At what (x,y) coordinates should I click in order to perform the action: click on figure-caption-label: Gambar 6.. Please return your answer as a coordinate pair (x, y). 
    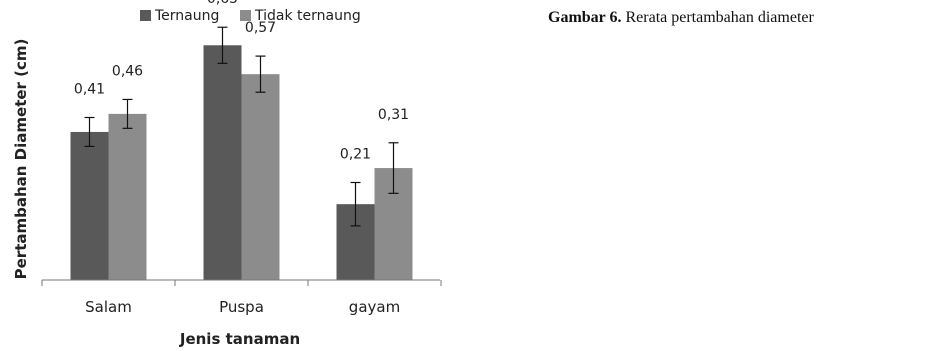
    Looking at the image, I should click on (584, 17).